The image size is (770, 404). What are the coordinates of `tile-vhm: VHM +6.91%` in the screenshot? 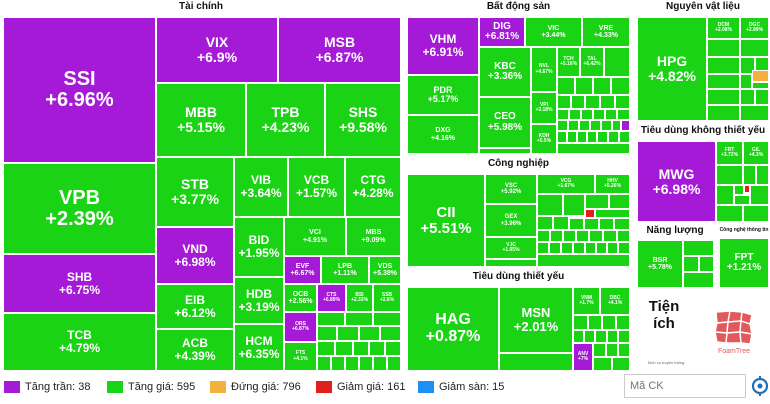 It's located at (443, 46).